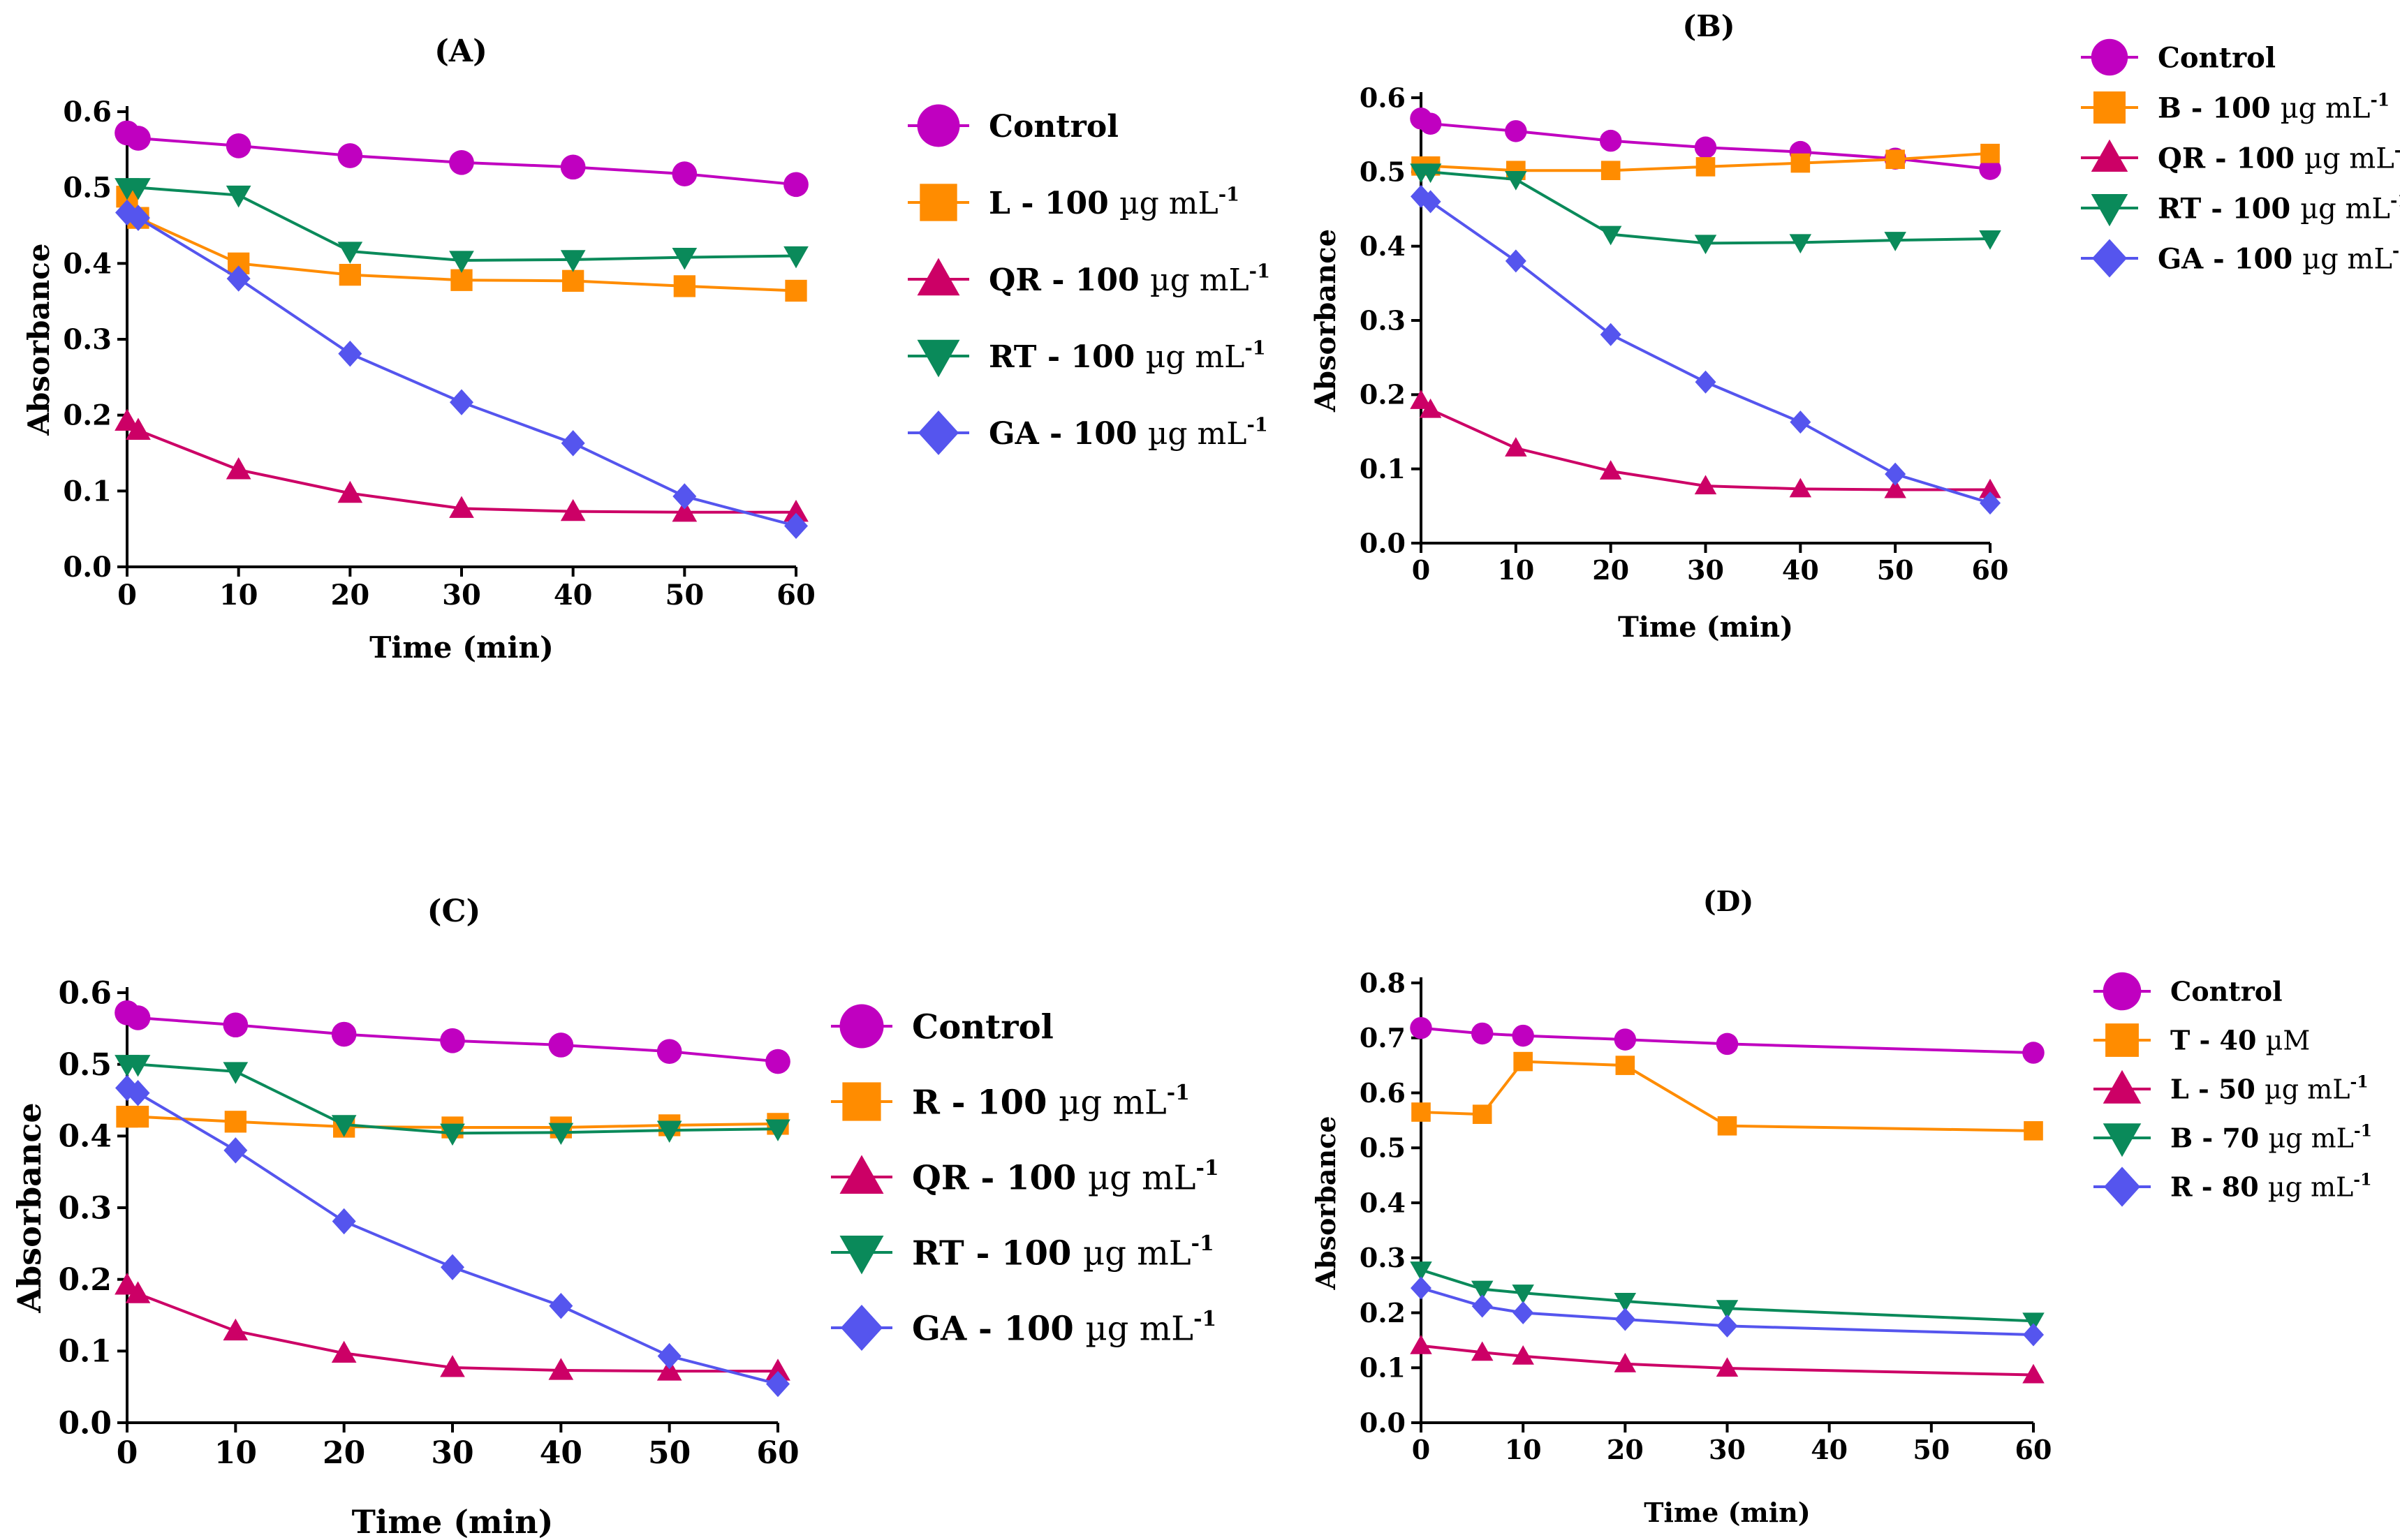 The height and width of the screenshot is (1540, 2400). I want to click on x-tick-label: 0, so click(1421, 1449).